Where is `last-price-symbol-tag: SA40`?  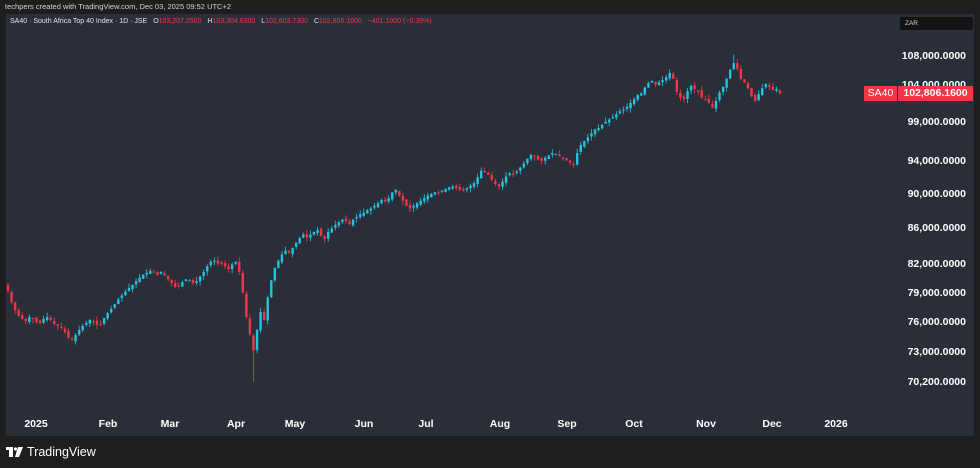 last-price-symbol-tag: SA40 is located at coordinates (880, 93).